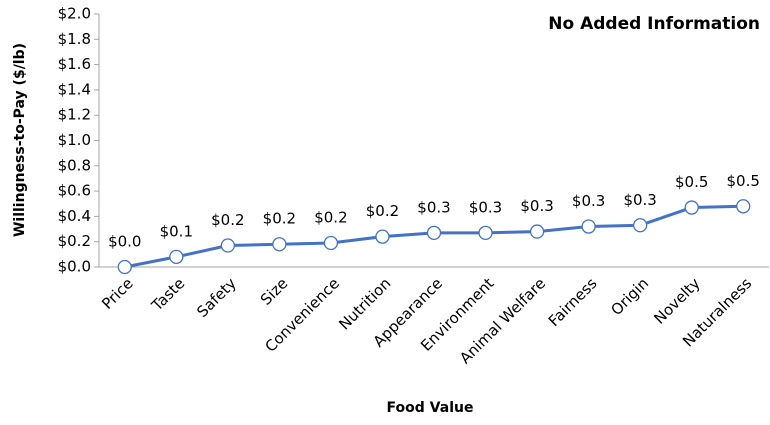 This screenshot has width=770, height=425. What do you see at coordinates (629, 296) in the screenshot?
I see `x-tick-label: Origin` at bounding box center [629, 296].